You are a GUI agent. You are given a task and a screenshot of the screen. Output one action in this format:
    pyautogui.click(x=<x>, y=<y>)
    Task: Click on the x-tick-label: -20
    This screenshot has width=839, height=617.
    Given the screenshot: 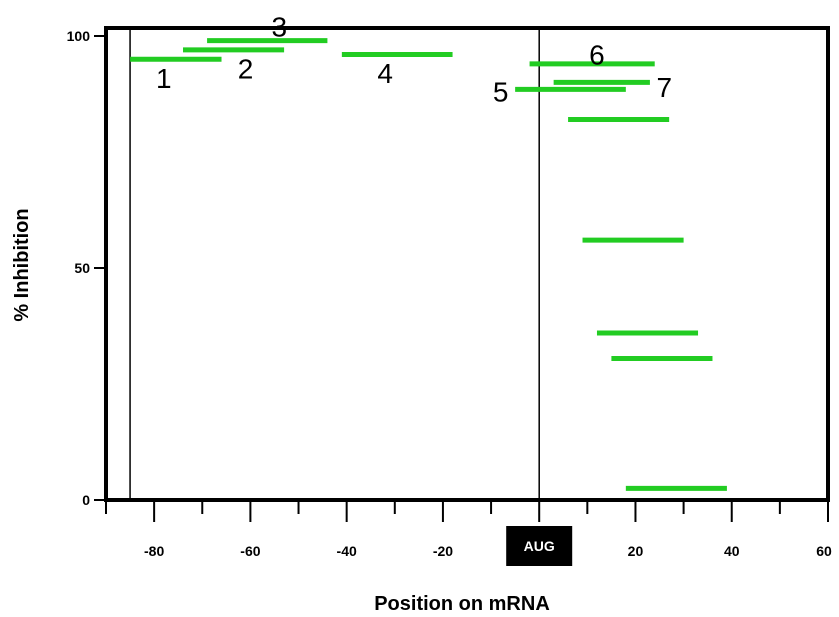 What is the action you would take?
    pyautogui.click(x=443, y=551)
    